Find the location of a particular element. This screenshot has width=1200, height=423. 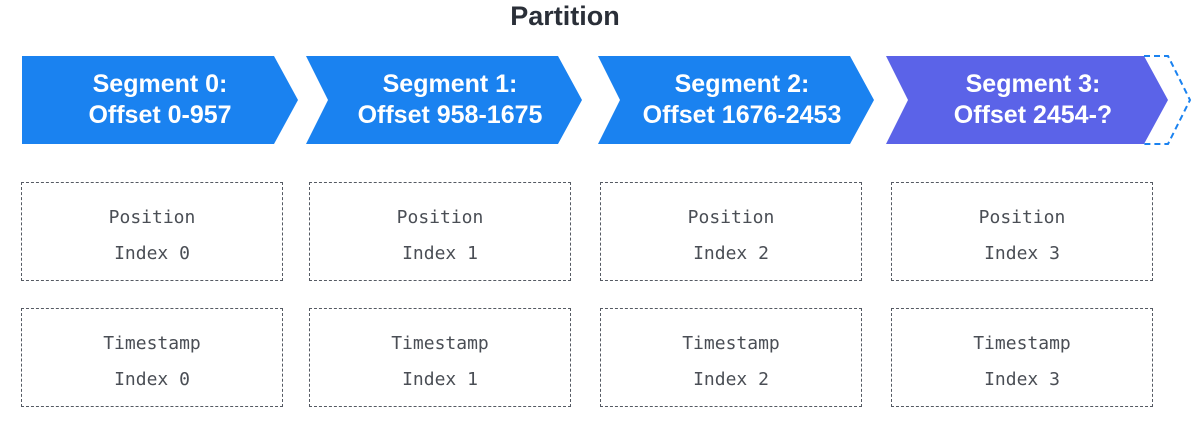

timestamp-index-box-3: Timestamp Index 3 is located at coordinates (1022, 357).